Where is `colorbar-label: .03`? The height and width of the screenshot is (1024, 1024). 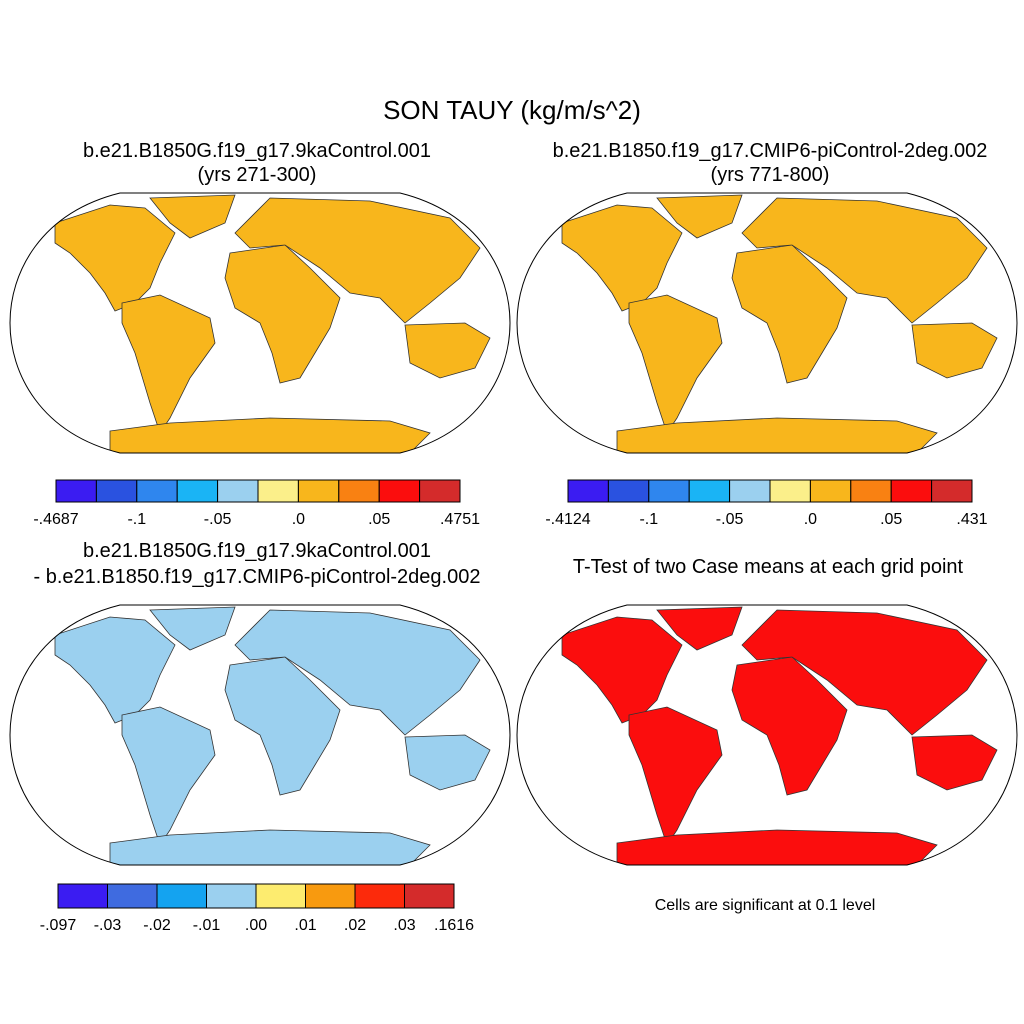 colorbar-label: .03 is located at coordinates (404, 925).